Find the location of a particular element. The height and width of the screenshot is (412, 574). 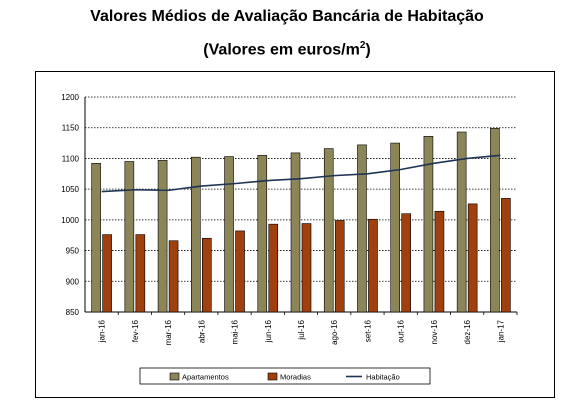

x-tick-label: nov-16 is located at coordinates (434, 331).